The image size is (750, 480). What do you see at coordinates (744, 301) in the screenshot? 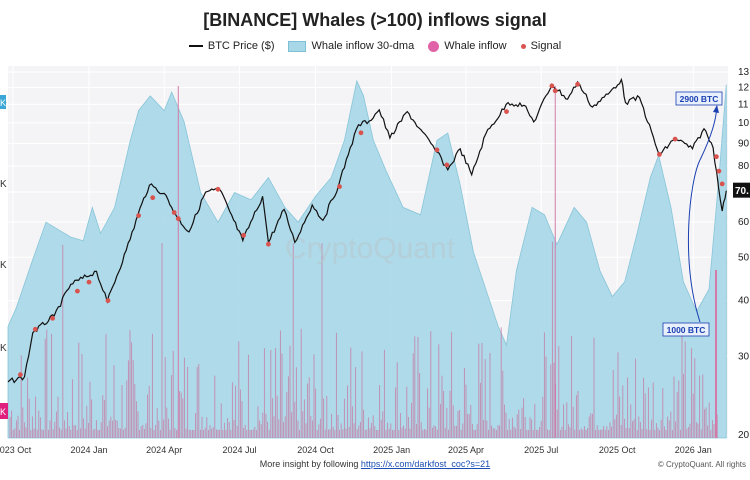
I see `y-tick-label: 40` at bounding box center [744, 301].